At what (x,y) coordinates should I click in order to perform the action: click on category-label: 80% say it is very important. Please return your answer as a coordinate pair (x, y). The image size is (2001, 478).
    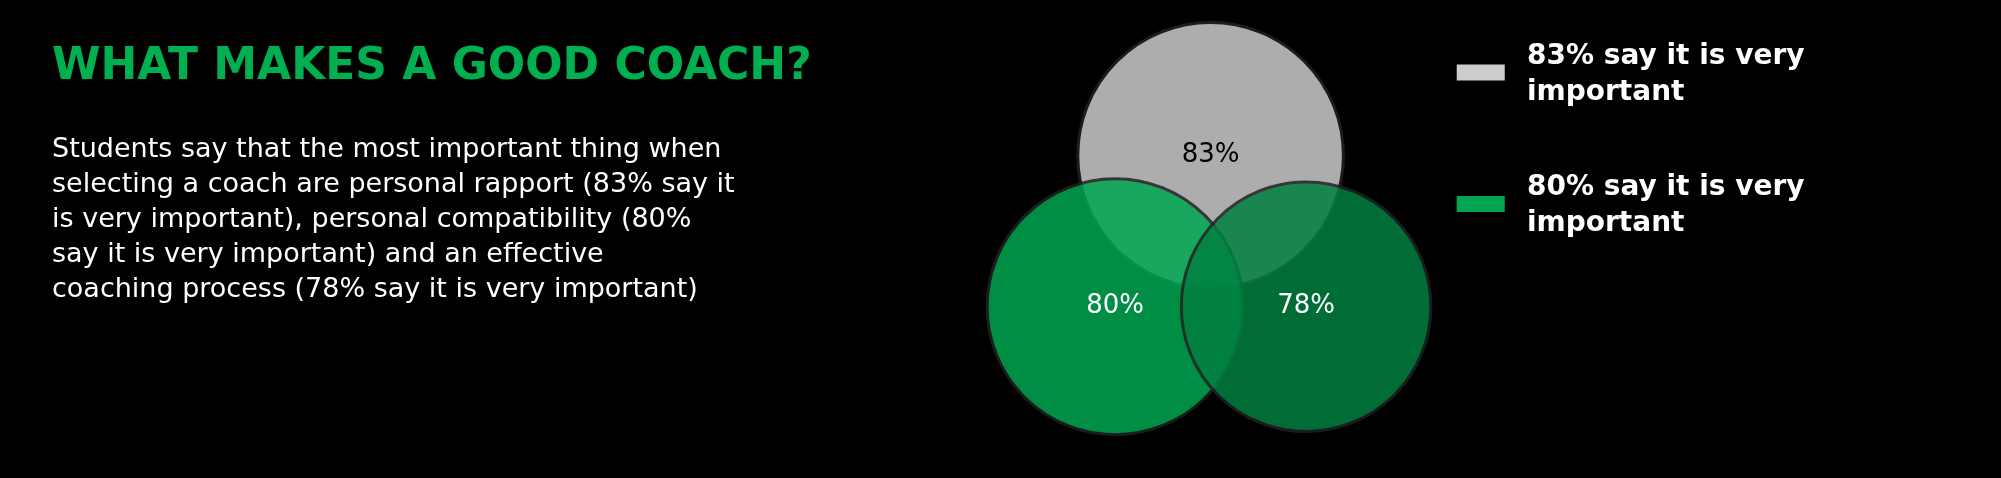
    Looking at the image, I should click on (1666, 204).